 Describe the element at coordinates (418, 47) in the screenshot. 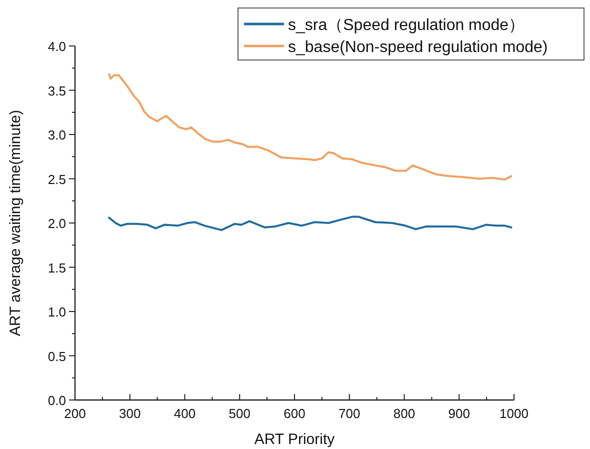

I see `legend-label: s_base(Non-speed regulation mode)` at that location.